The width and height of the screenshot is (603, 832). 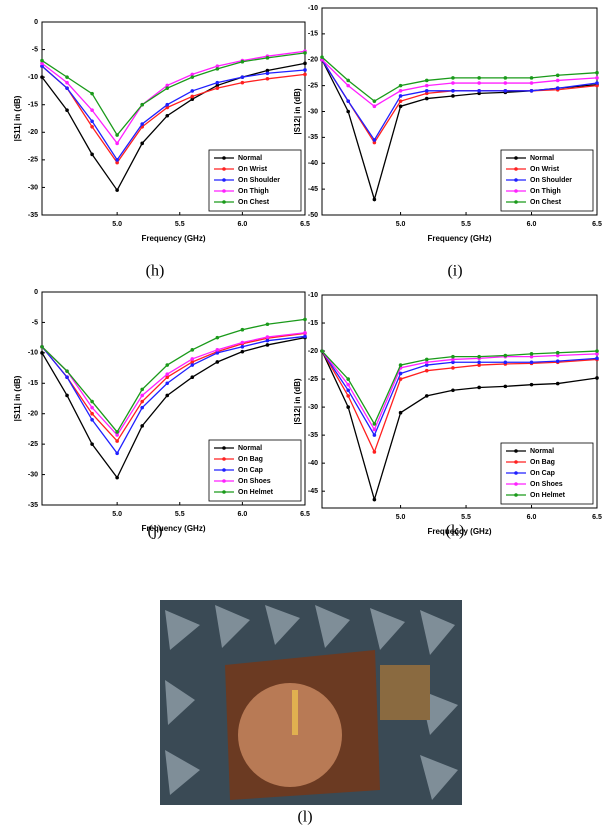 I want to click on legend-label: On Helmet, so click(x=548, y=495).